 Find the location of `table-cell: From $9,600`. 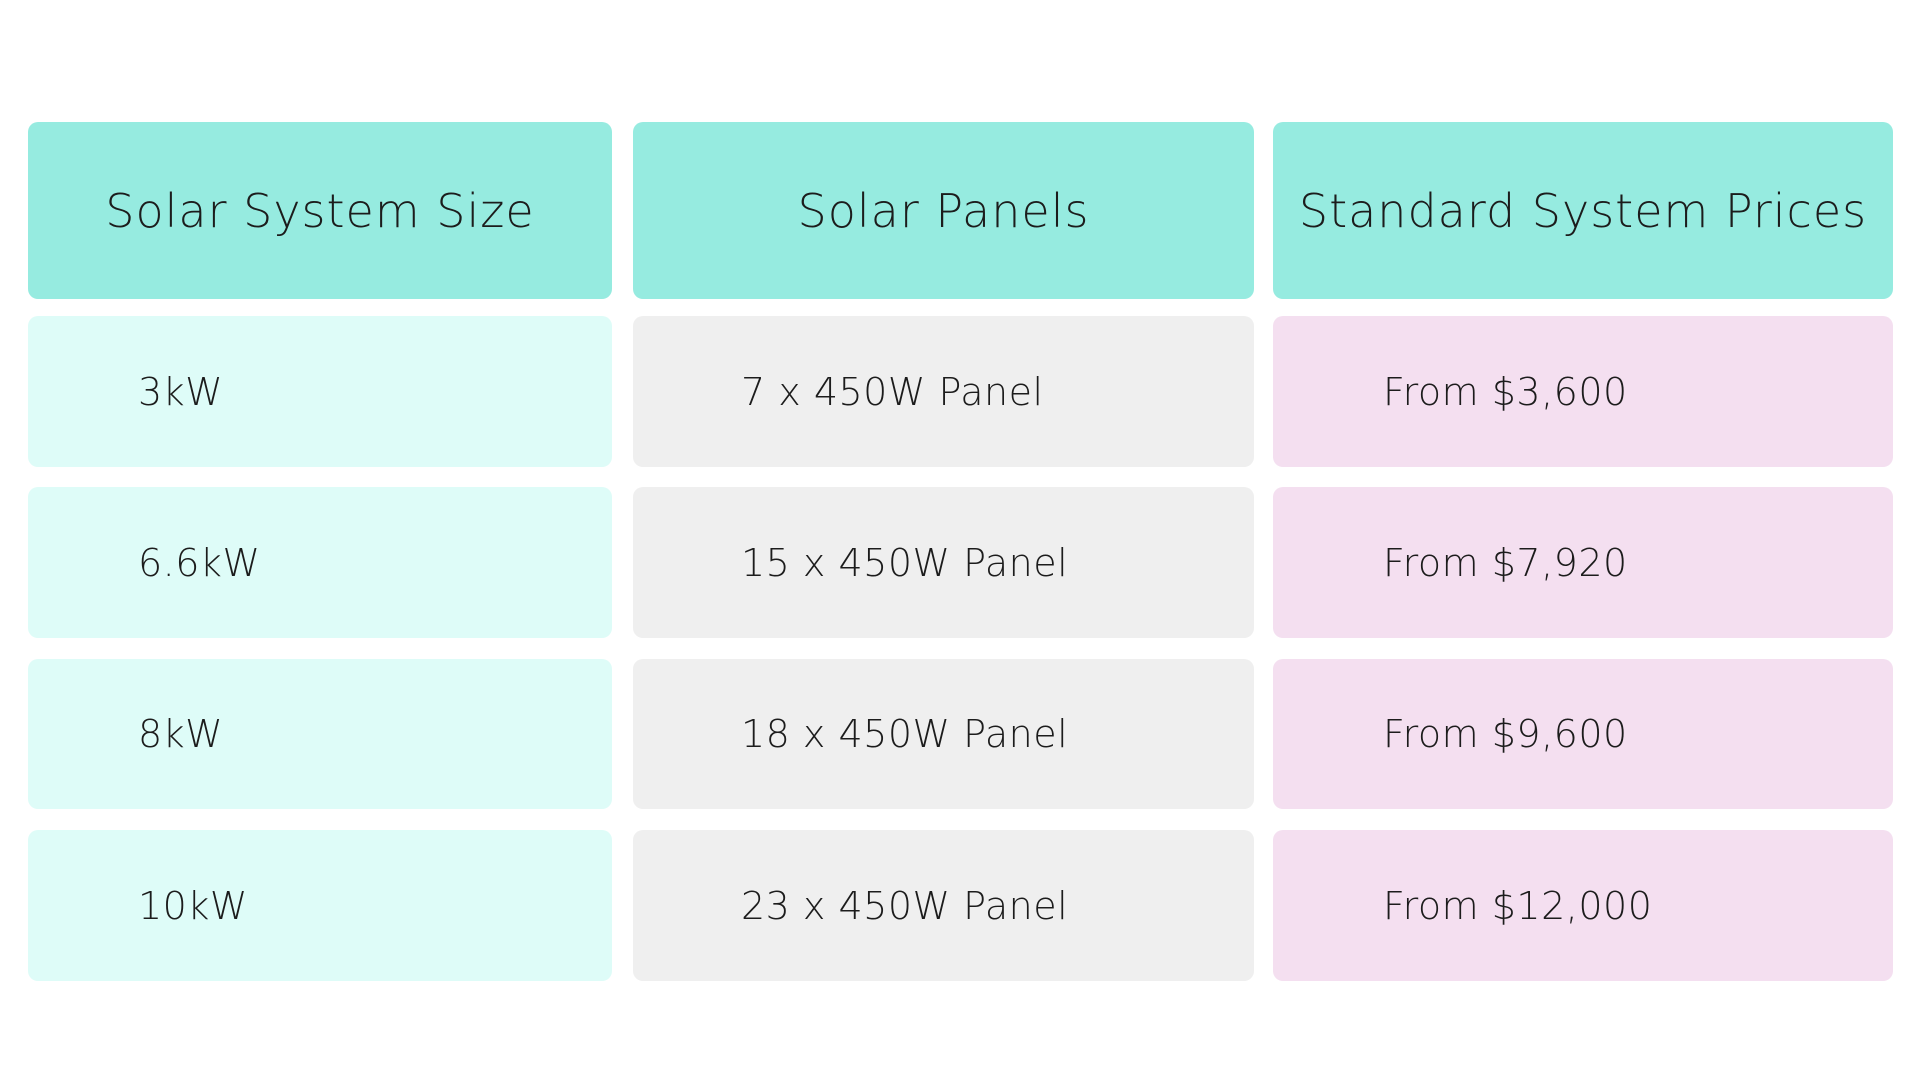

table-cell: From $9,600 is located at coordinates (1583, 734).